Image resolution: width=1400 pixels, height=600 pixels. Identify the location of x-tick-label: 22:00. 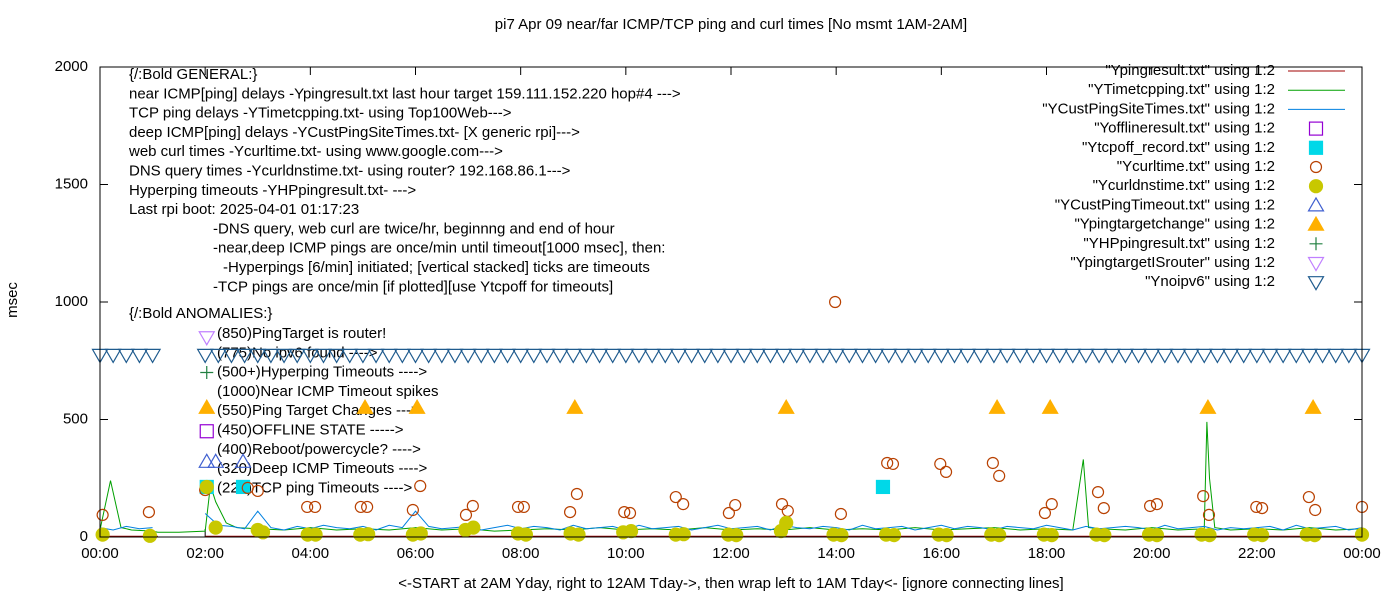
(1257, 553).